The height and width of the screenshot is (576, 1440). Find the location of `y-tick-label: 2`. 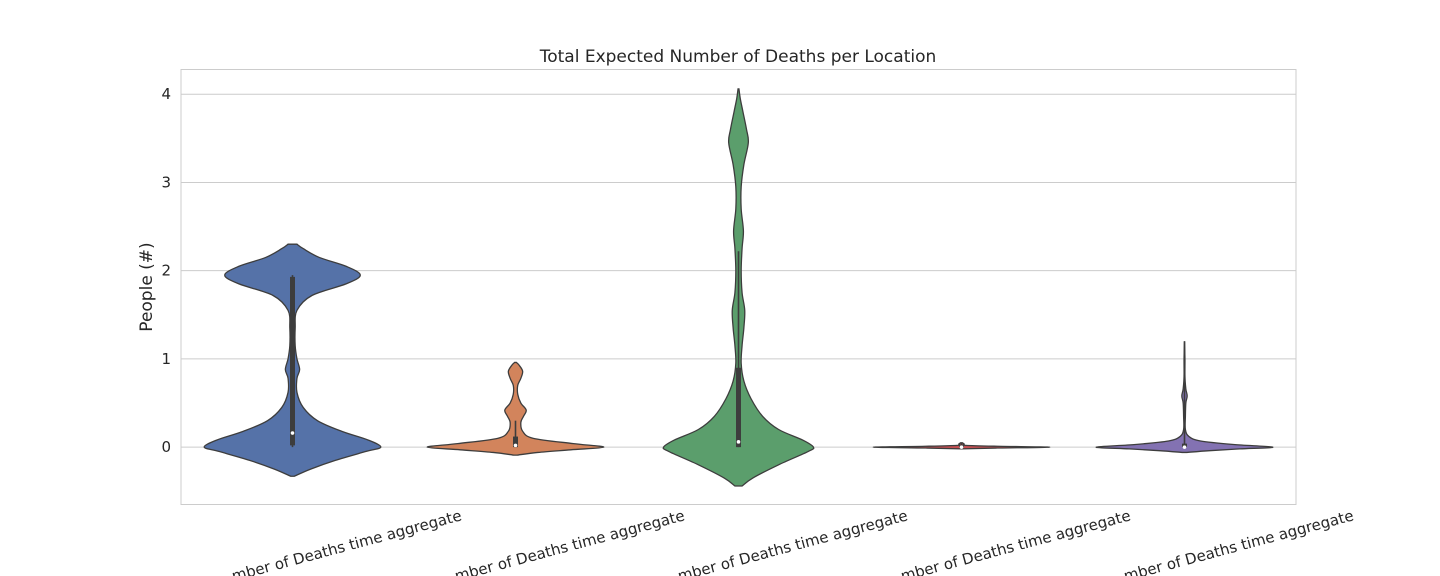

y-tick-label: 2 is located at coordinates (166, 271).